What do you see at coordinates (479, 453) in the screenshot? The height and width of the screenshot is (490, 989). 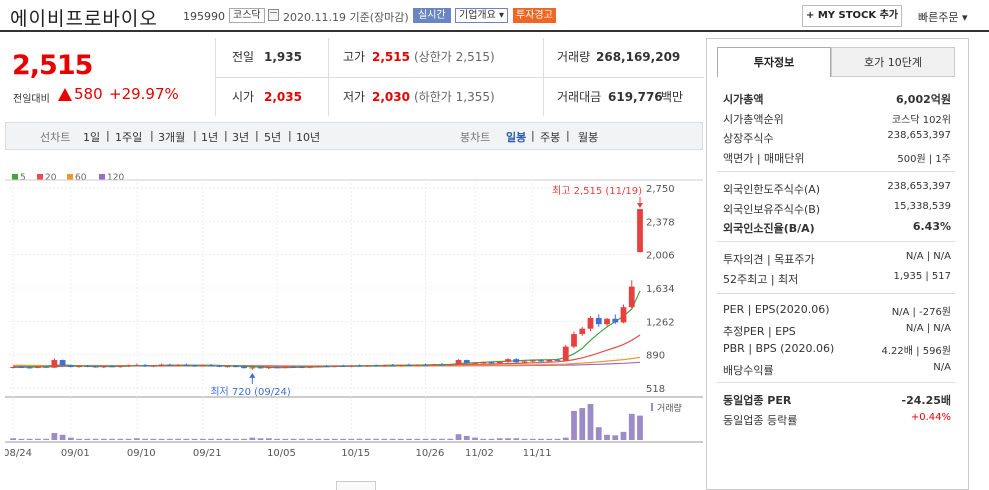 I see `x-tick-label: 11/02` at bounding box center [479, 453].